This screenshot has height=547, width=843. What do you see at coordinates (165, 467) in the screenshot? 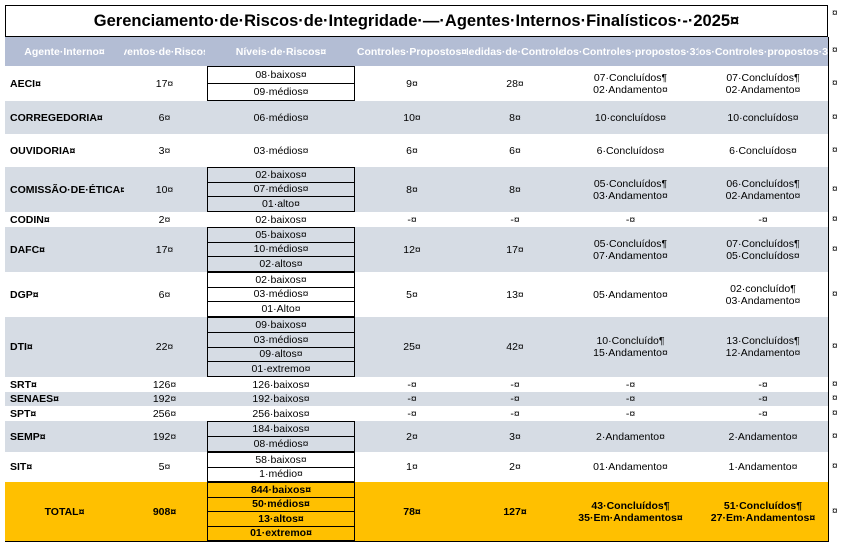
I see `value-cell: 5¤` at bounding box center [165, 467].